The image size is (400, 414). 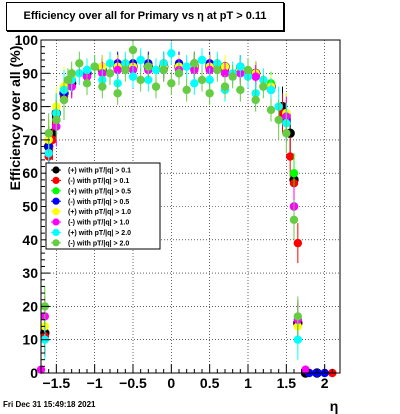 What do you see at coordinates (99, 191) in the screenshot?
I see `legend-label: (+) with pT/|q| > 0.5` at bounding box center [99, 191].